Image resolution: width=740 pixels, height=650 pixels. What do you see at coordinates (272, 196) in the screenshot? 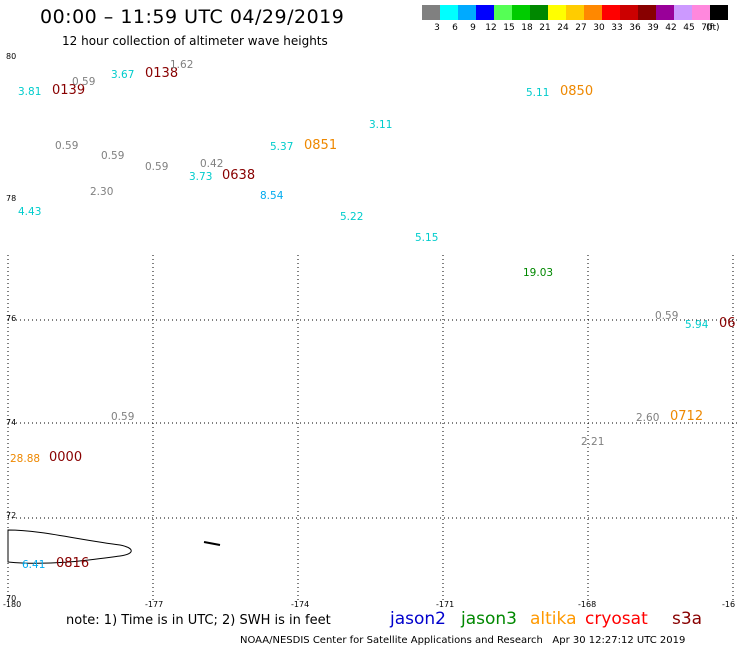
I see `wave-height-label: 8.54` at bounding box center [272, 196].